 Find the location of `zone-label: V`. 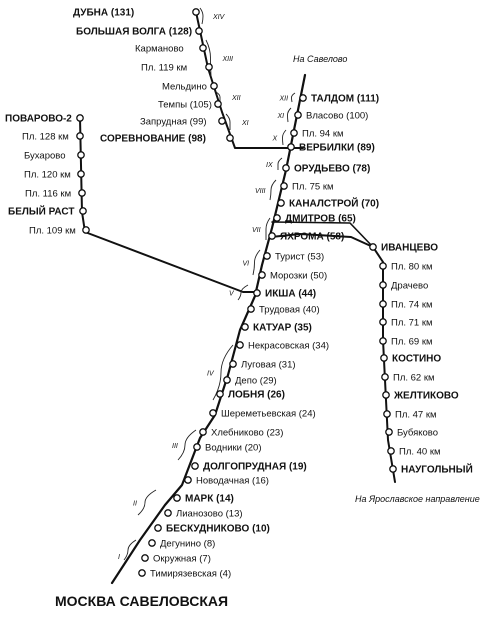

zone-label: V is located at coordinates (232, 294).